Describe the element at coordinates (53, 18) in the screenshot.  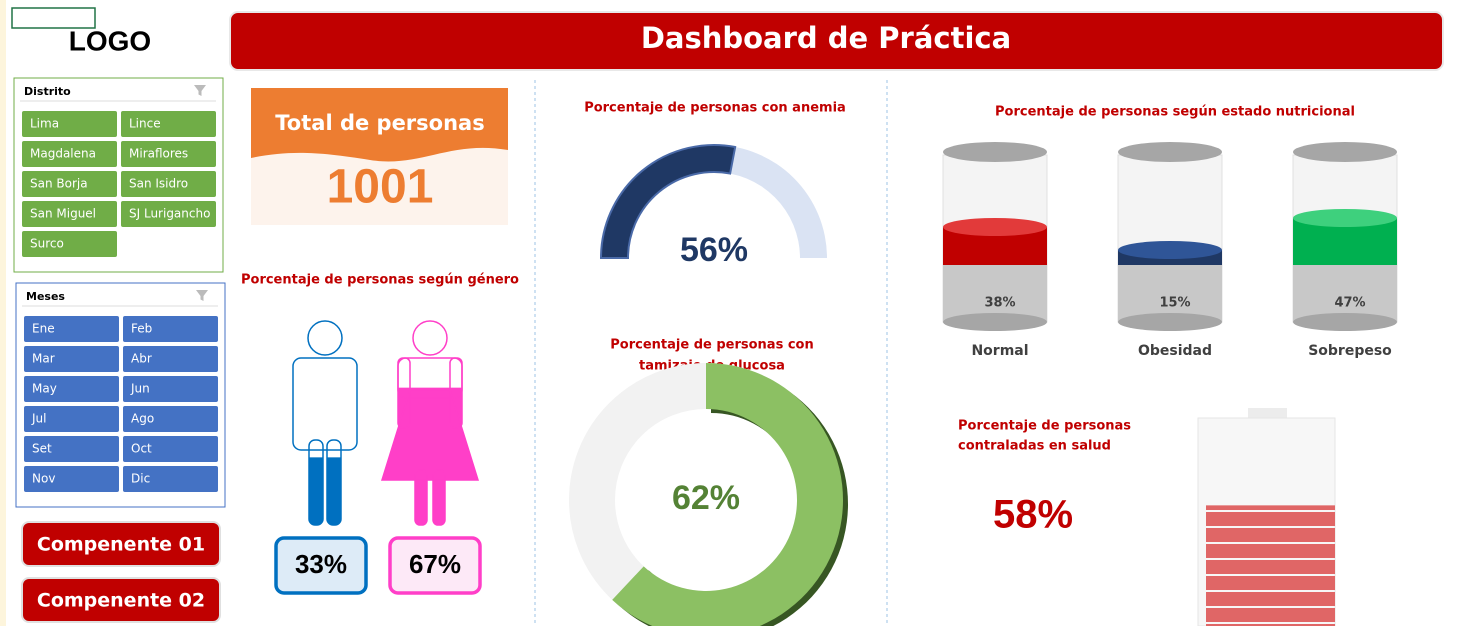
I see `cell-selection` at that location.